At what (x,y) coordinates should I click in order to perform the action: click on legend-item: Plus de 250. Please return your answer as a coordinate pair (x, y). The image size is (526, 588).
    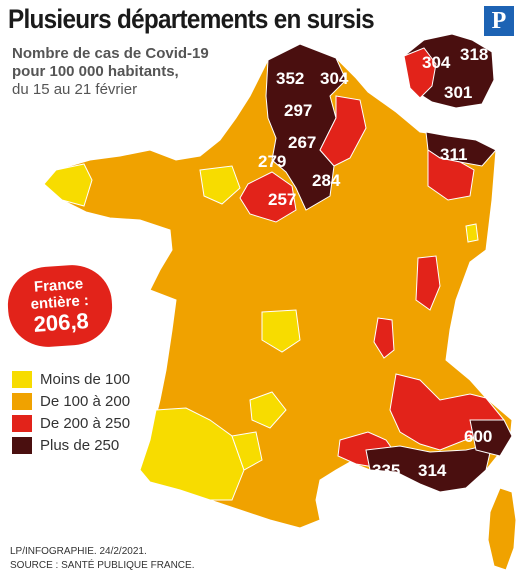
    Looking at the image, I should click on (71, 445).